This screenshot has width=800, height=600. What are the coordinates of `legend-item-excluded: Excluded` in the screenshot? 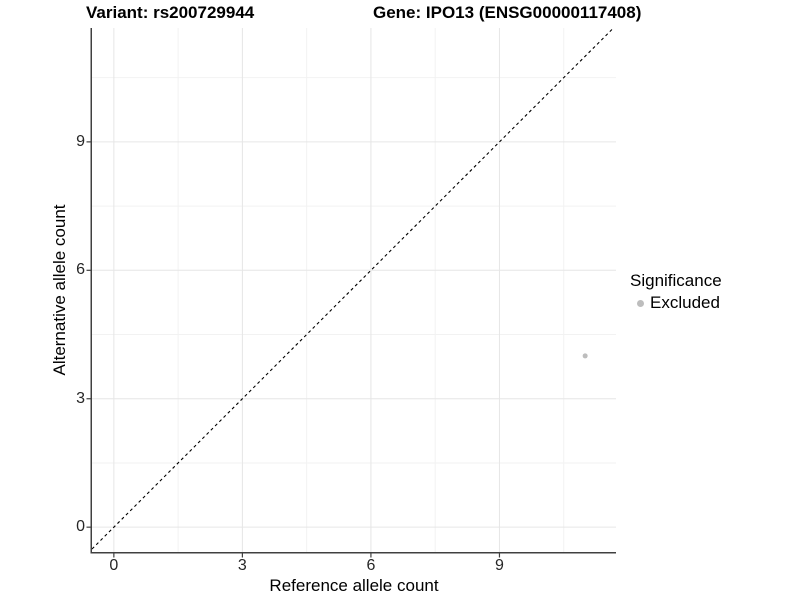 It's located at (676, 303).